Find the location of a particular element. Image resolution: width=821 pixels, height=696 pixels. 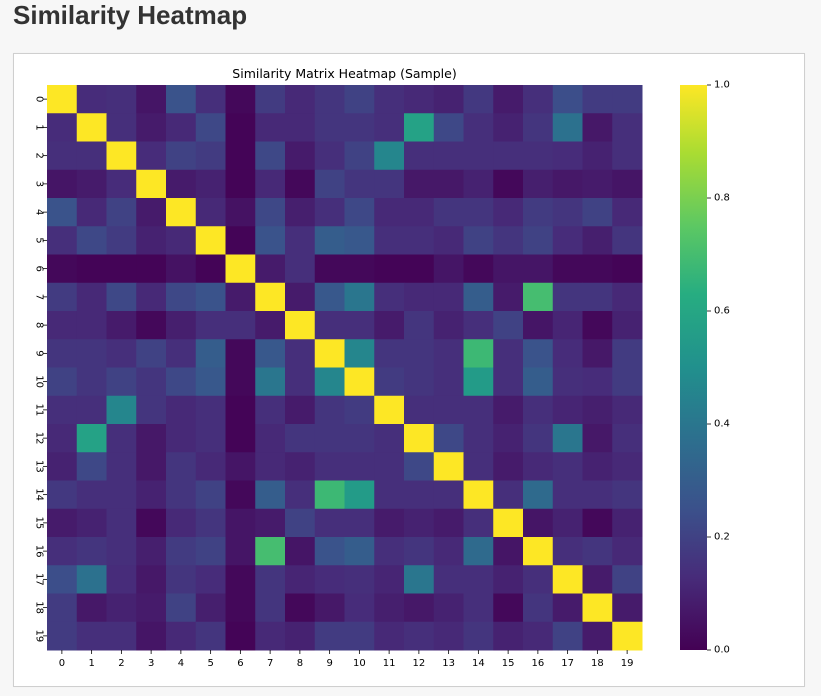

x-tick-label: 15 is located at coordinates (508, 663).